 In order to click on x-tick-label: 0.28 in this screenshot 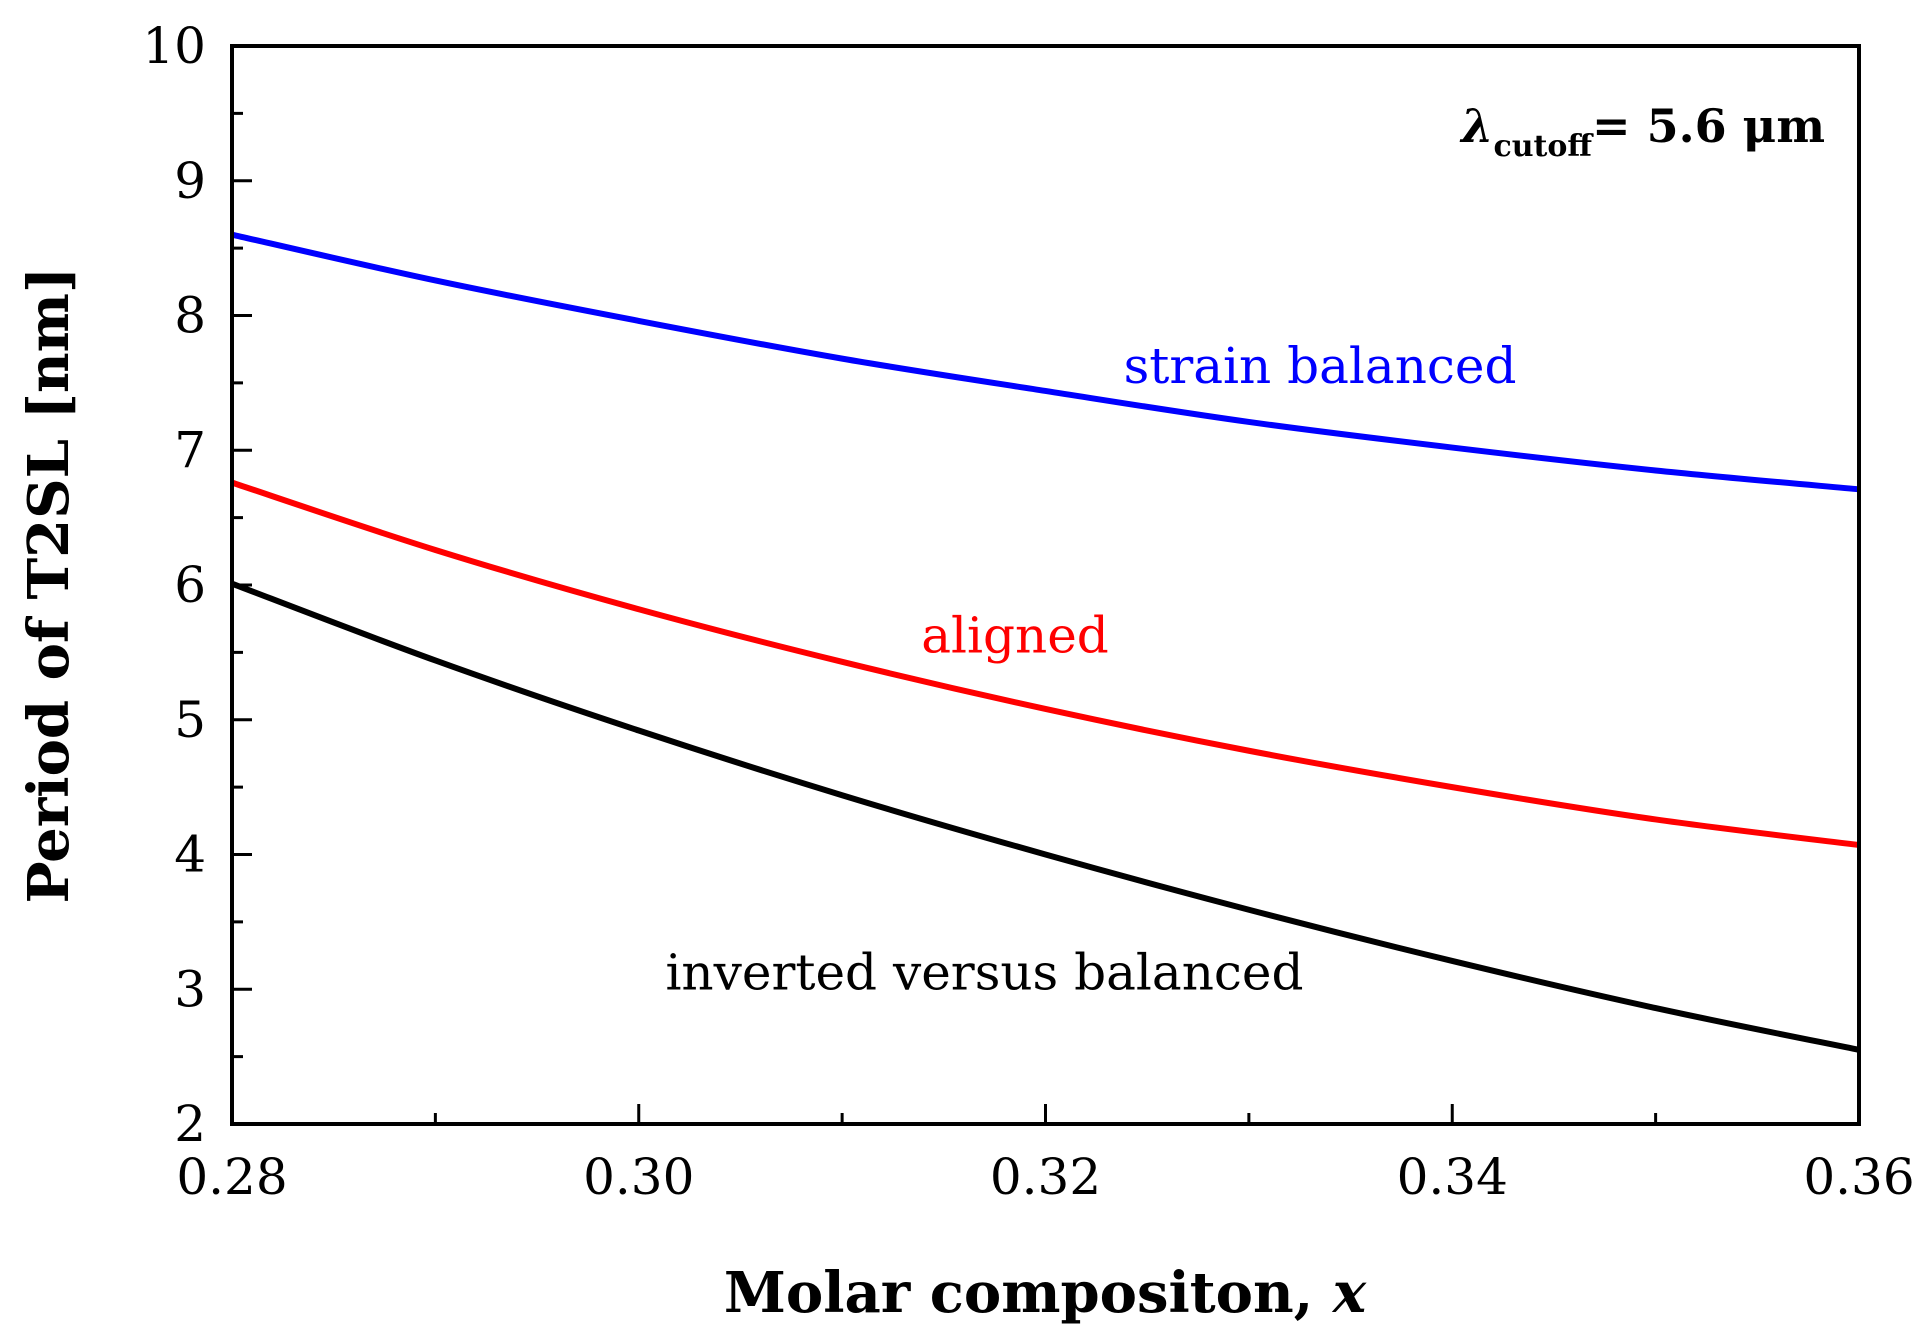, I will do `click(231, 1177)`.